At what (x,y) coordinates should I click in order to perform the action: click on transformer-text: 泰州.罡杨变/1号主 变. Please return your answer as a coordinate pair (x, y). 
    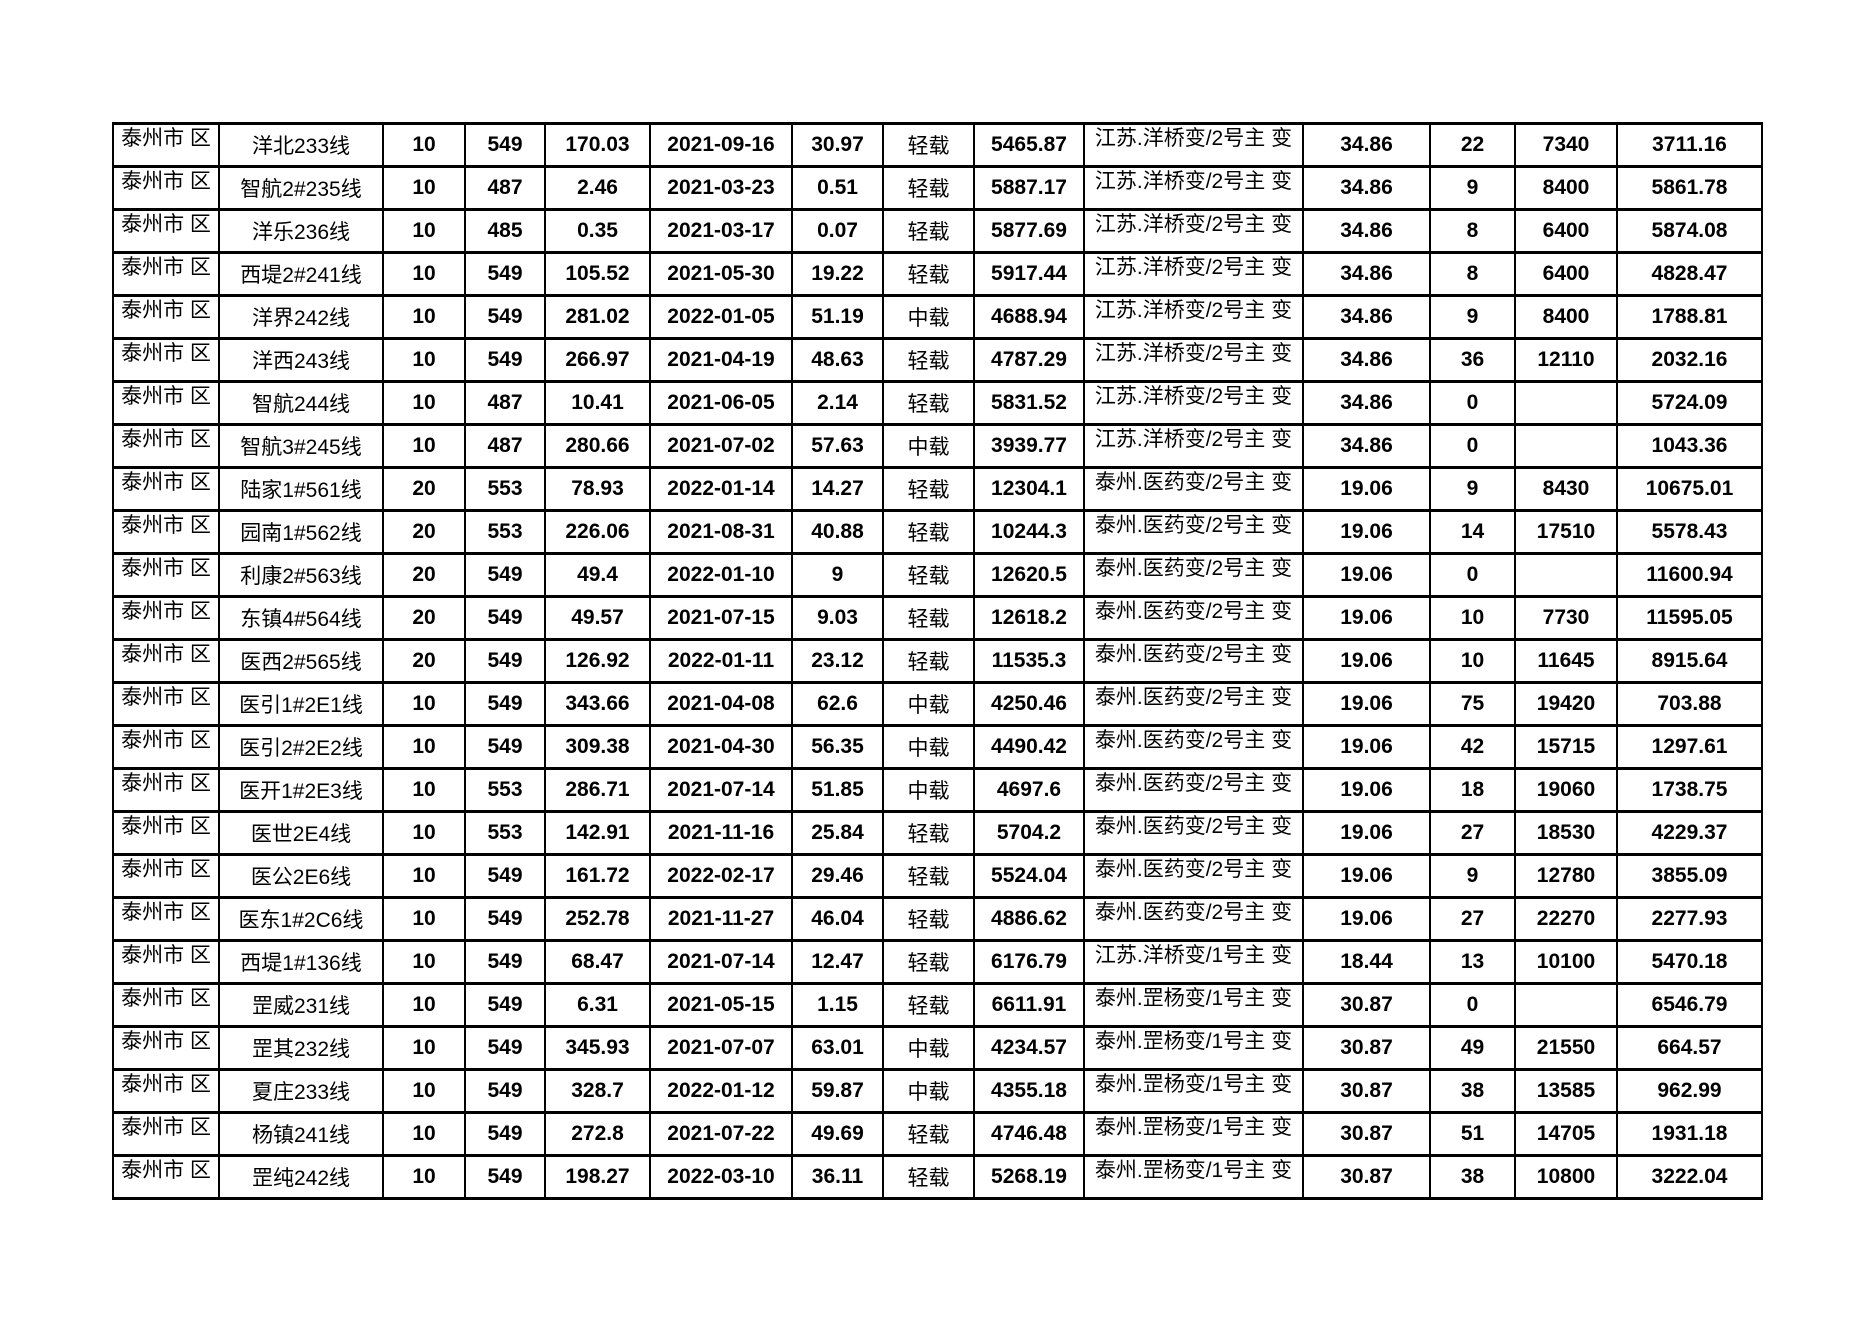
    Looking at the image, I should click on (1193, 1041).